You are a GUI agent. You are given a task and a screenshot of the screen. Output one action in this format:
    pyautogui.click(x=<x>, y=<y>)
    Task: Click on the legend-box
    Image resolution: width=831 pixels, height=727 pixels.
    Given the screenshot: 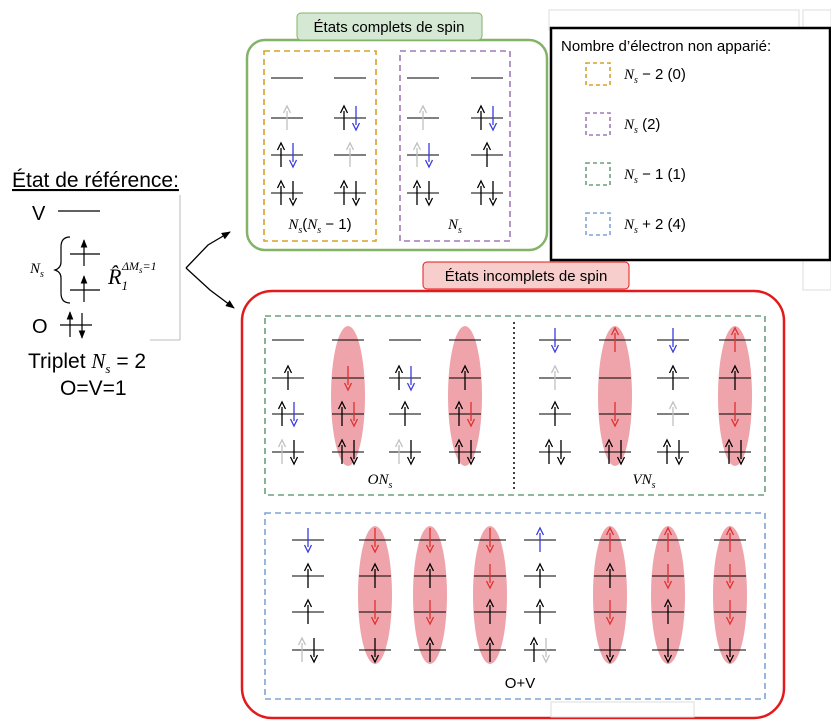 What is the action you would take?
    pyautogui.click(x=690, y=144)
    